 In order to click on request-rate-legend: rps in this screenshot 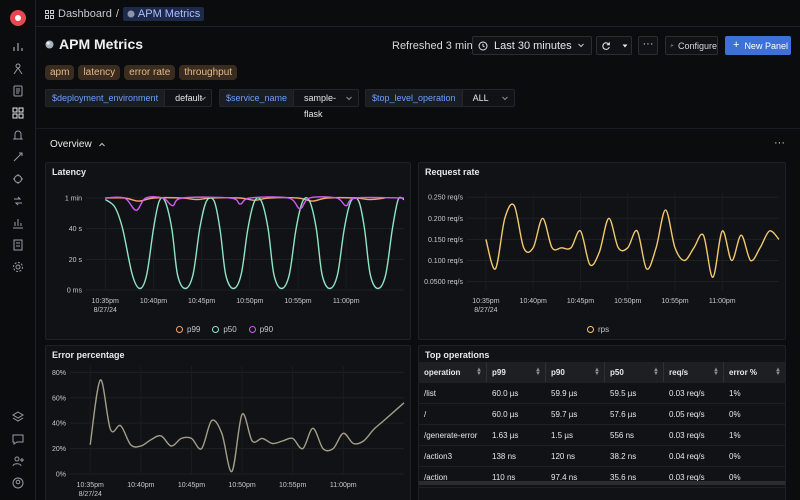, I will do `click(598, 329)`.